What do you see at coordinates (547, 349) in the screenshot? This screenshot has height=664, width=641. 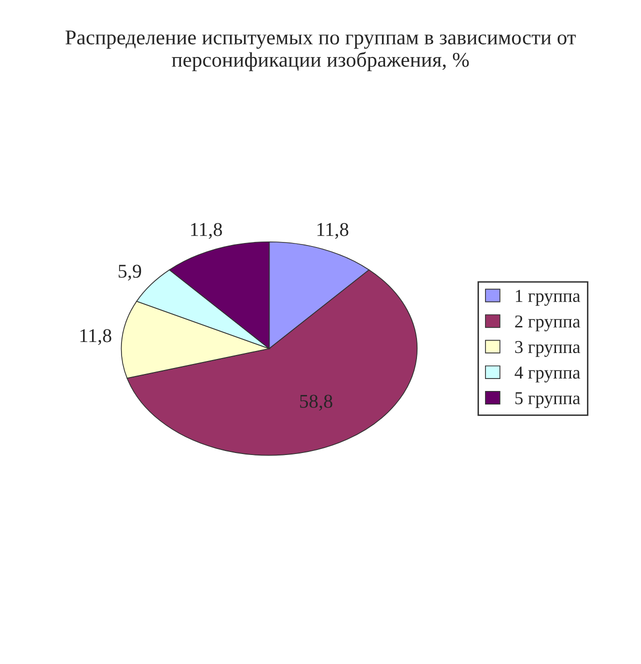 I see `legend-label: 3 группа` at bounding box center [547, 349].